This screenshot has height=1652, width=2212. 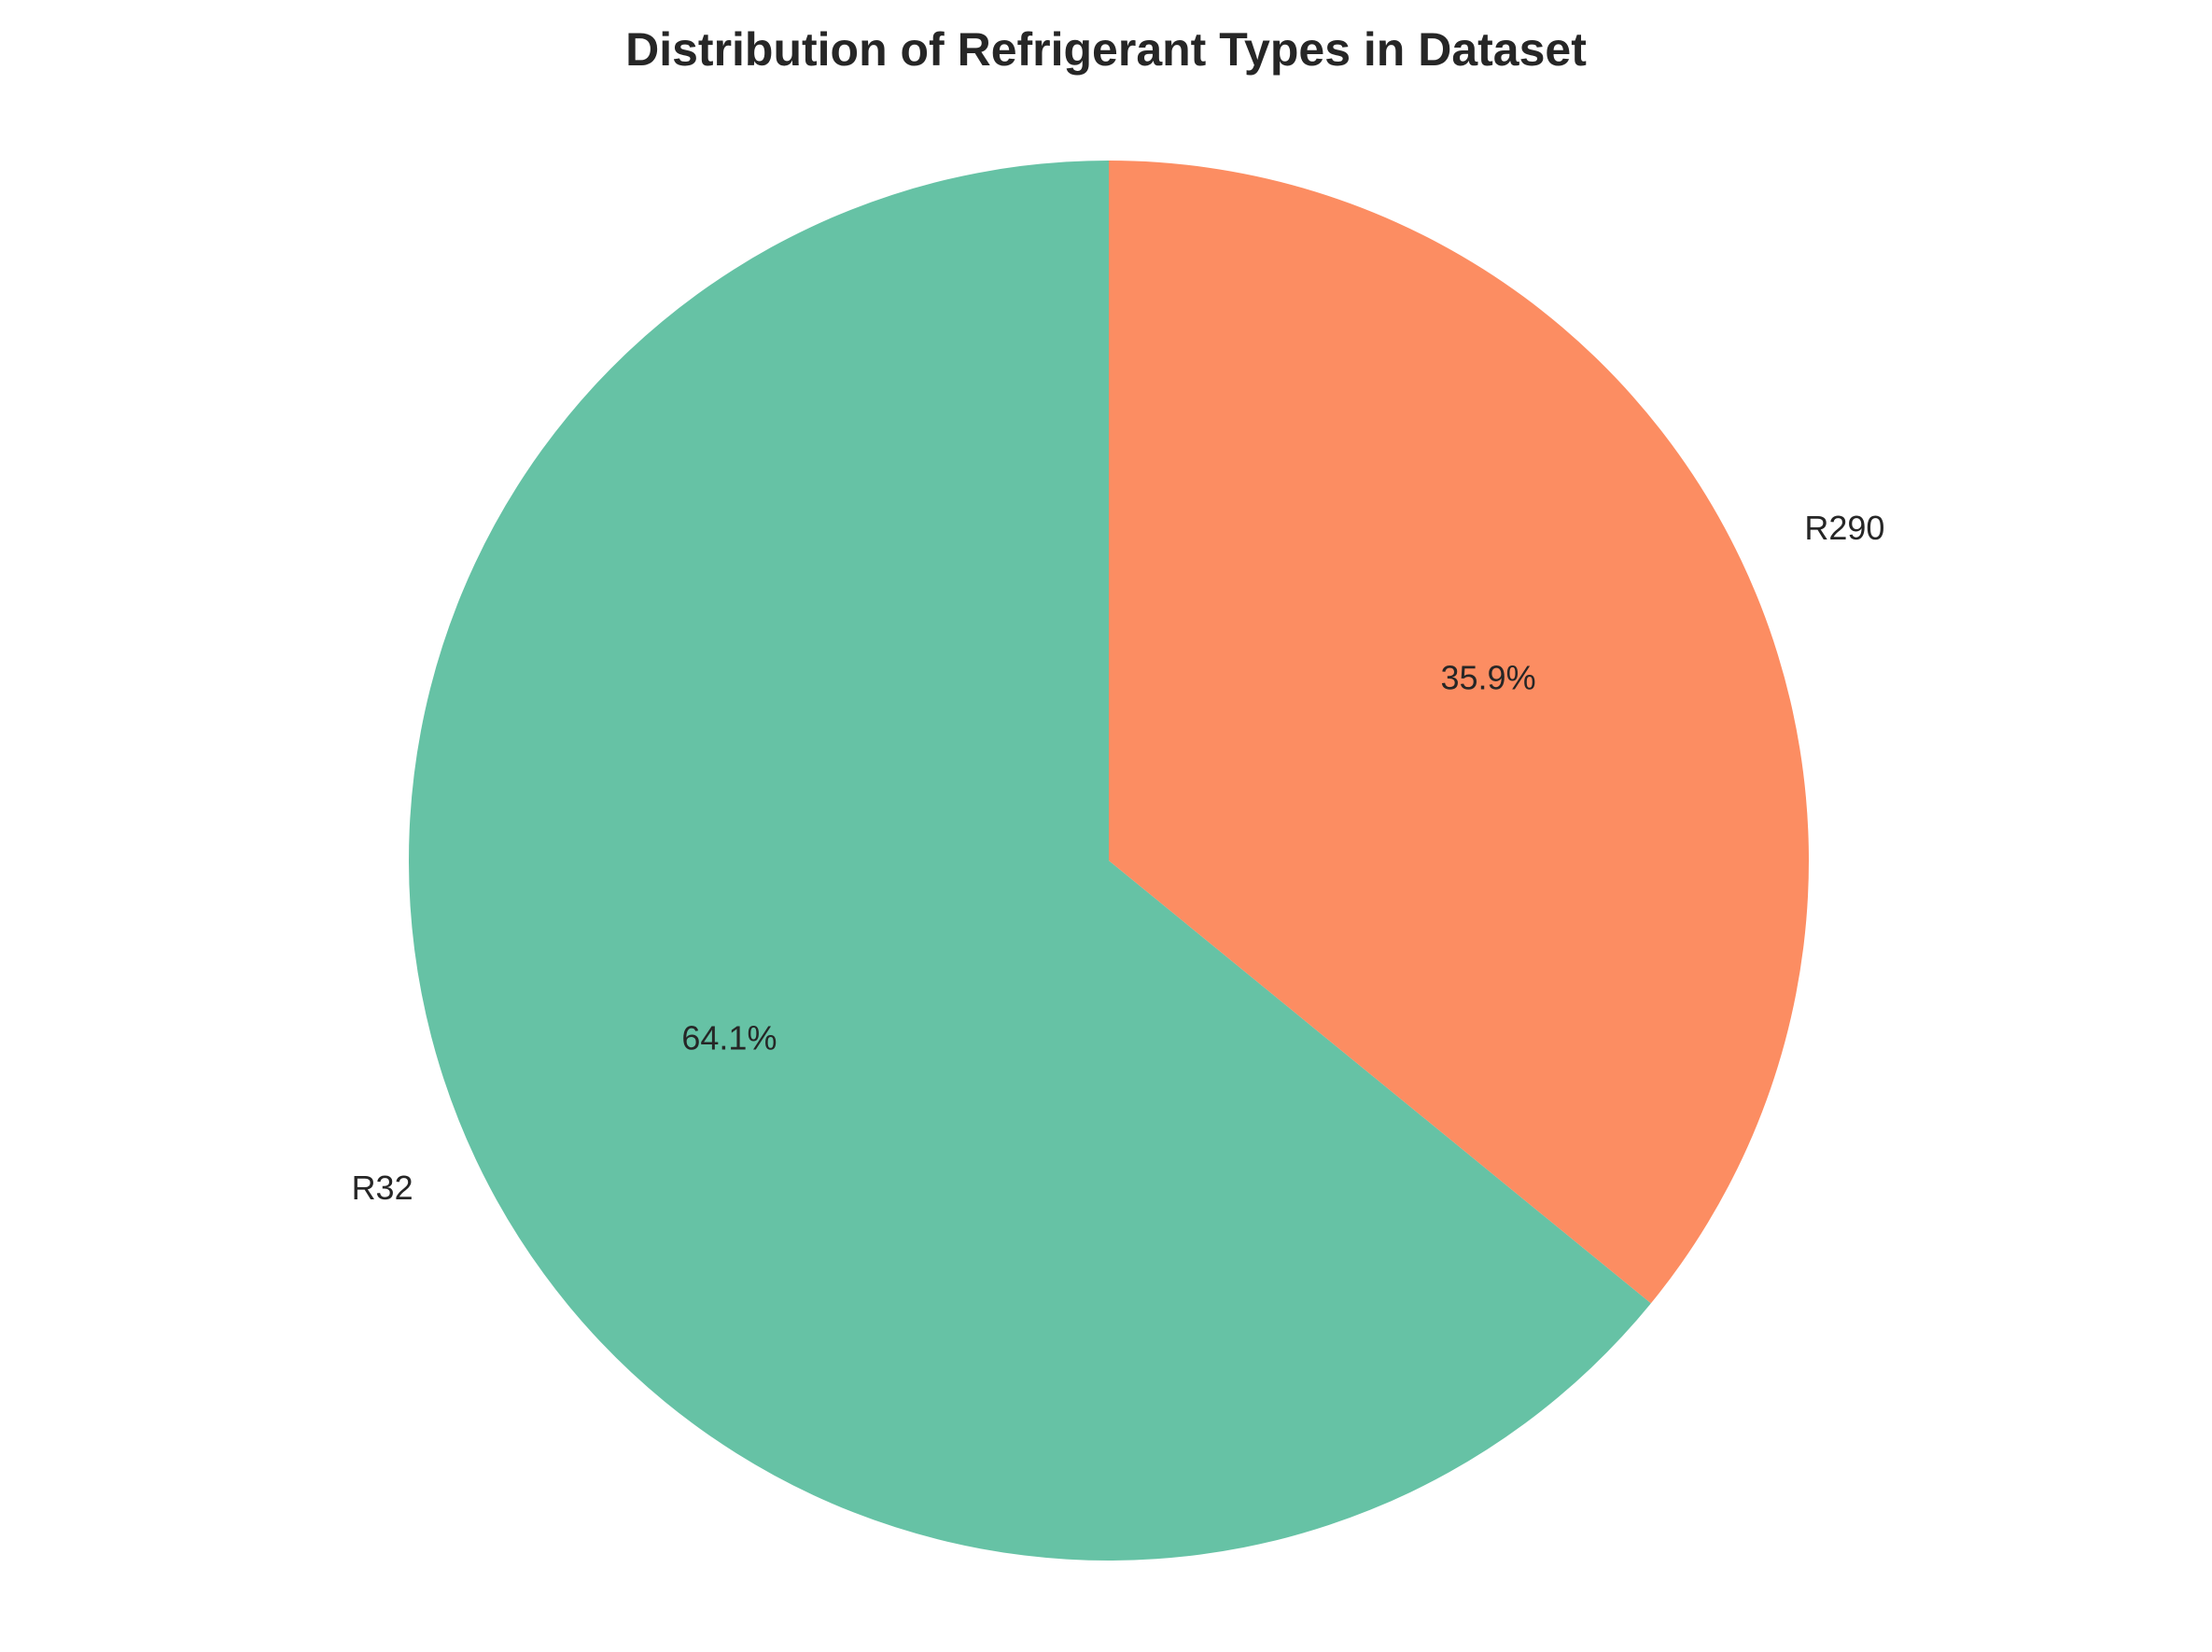 What do you see at coordinates (1488, 678) in the screenshot?
I see `pie-percent-r290: 35.9%` at bounding box center [1488, 678].